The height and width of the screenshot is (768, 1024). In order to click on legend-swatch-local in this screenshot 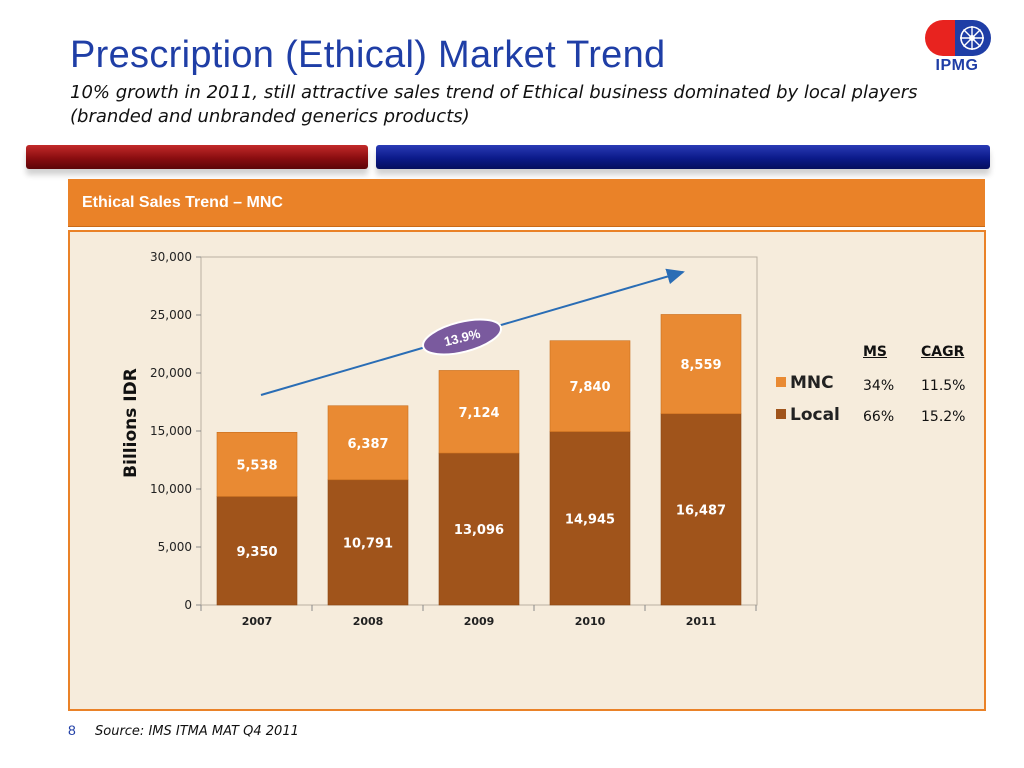, I will do `click(781, 414)`.